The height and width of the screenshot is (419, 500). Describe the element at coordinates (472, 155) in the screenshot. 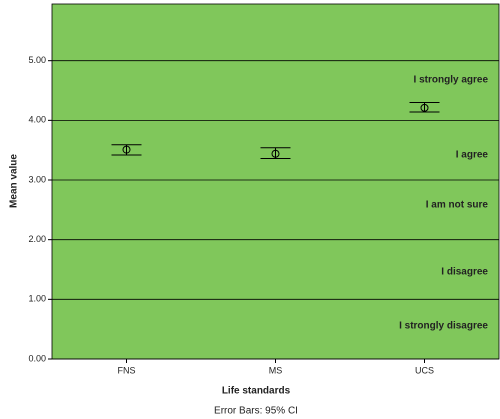

I see `annotation: I agree` at that location.